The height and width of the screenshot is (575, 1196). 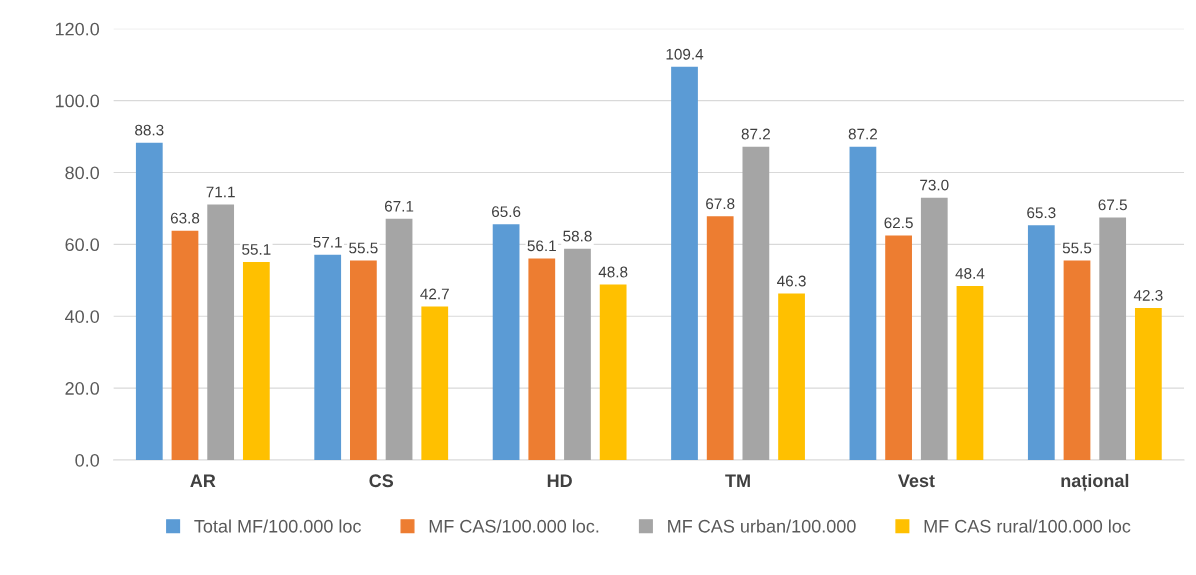 I want to click on data-label: 63.8, so click(x=185, y=218).